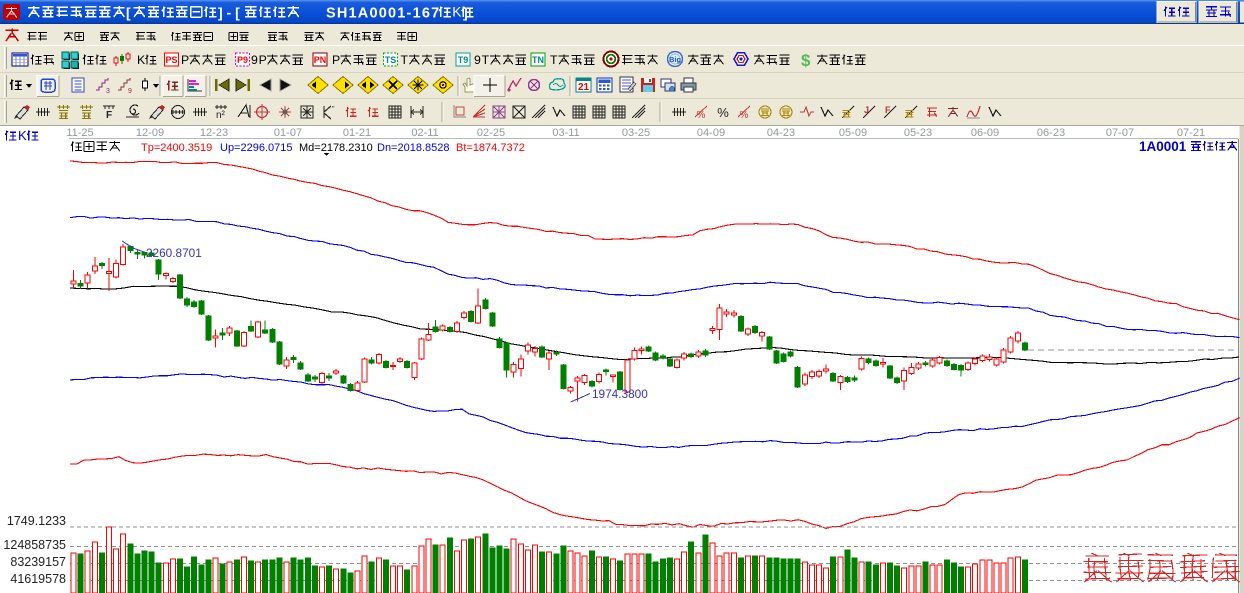  Describe the element at coordinates (34, 545) in the screenshot. I see `svg-text: 124858735` at that location.